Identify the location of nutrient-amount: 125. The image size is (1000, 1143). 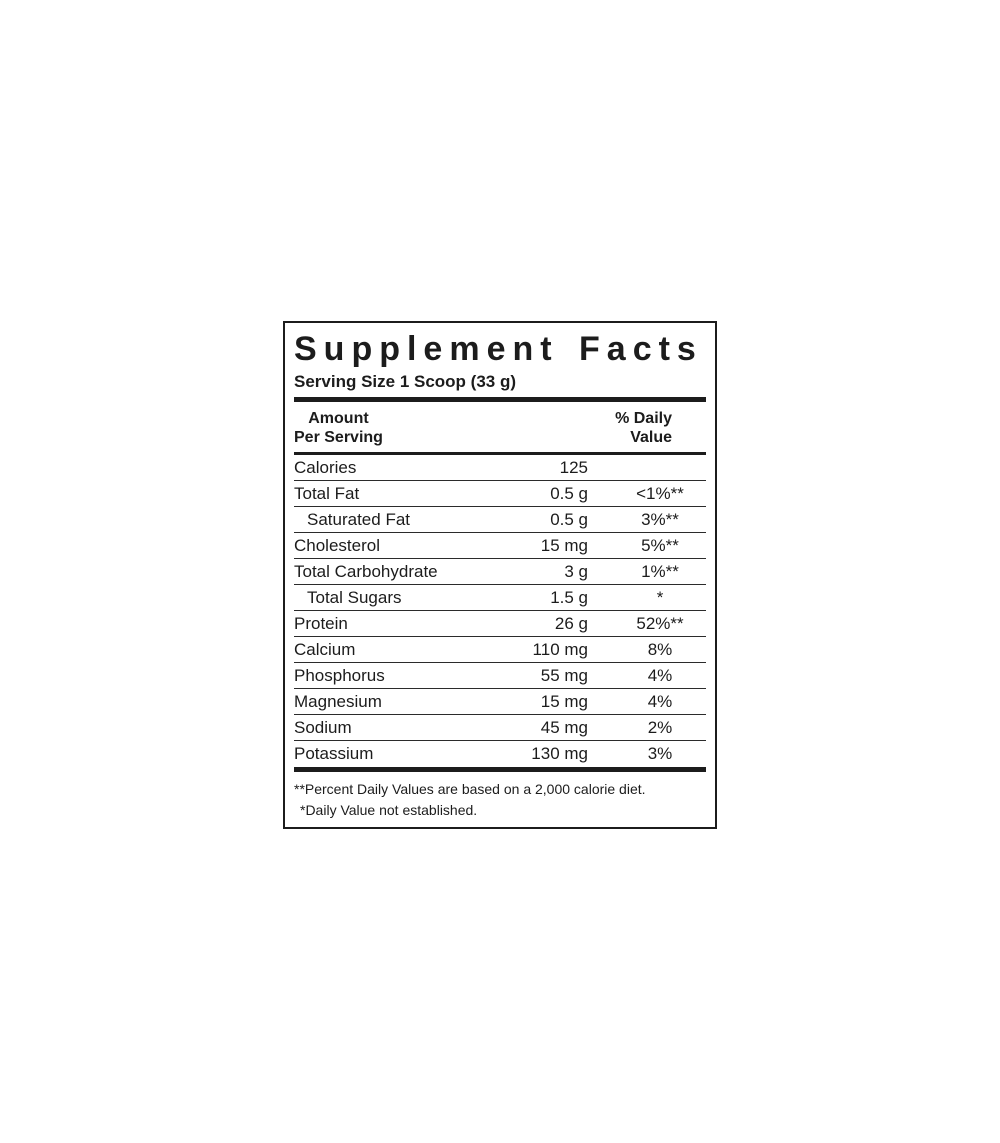
(573, 467).